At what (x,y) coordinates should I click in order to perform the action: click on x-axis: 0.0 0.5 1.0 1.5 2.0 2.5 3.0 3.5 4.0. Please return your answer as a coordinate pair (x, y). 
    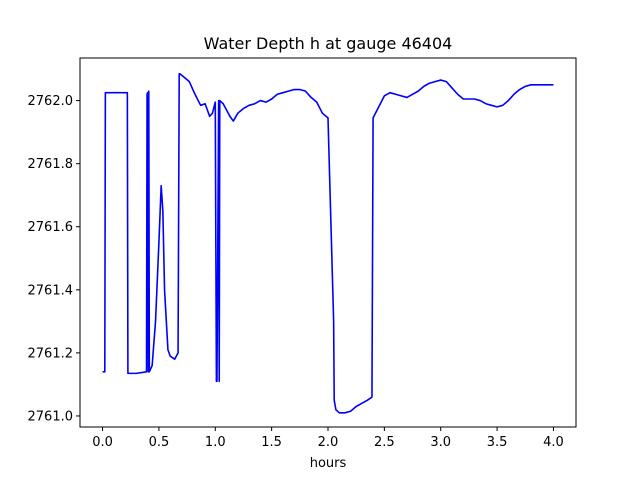
    Looking at the image, I should click on (328, 438).